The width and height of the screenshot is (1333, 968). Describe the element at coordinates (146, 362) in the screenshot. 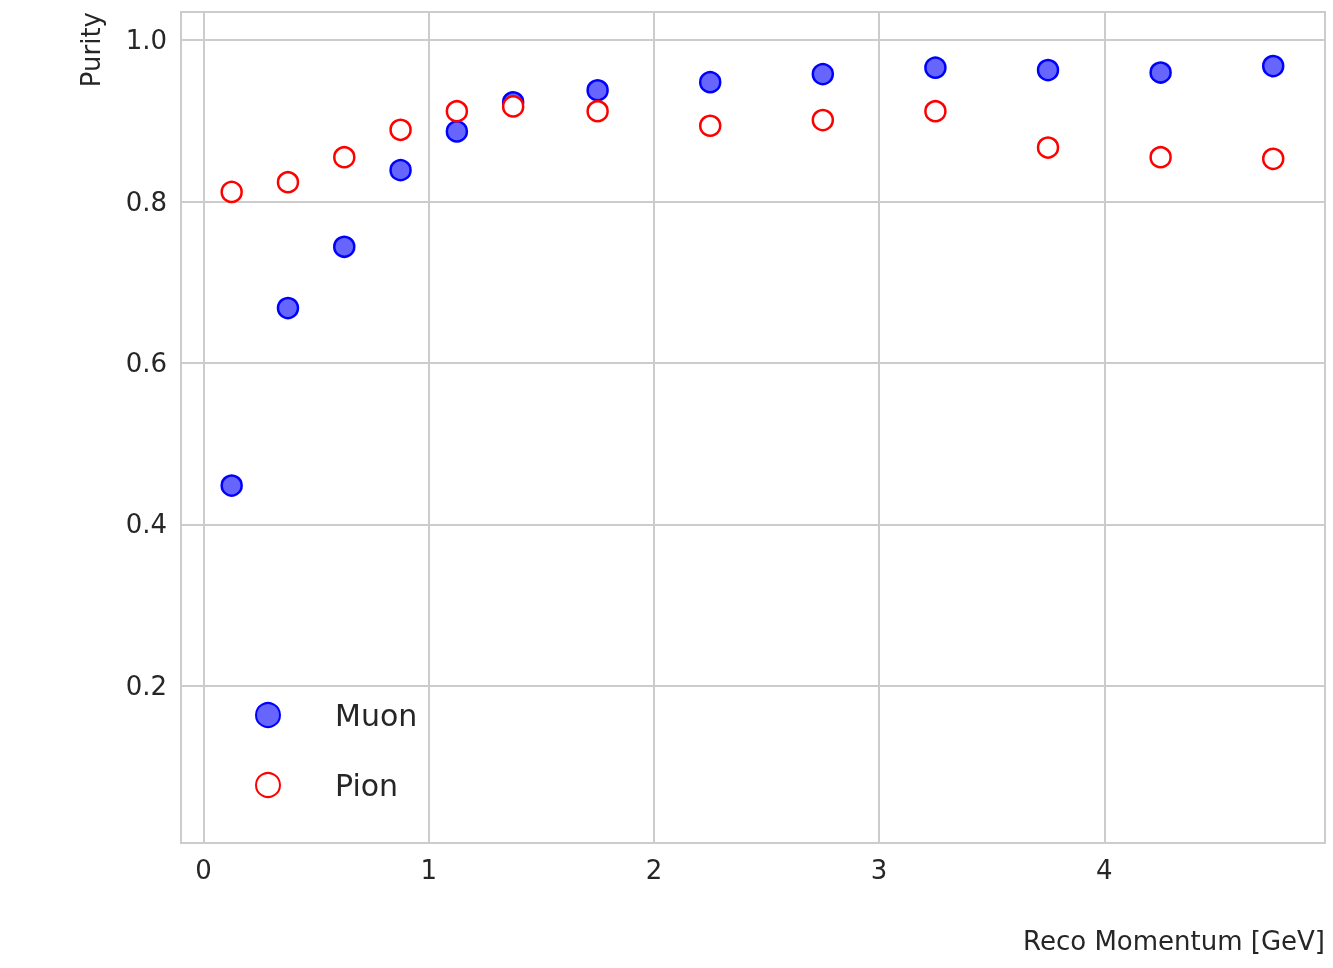

I see `y-tick-label: 0.6` at that location.